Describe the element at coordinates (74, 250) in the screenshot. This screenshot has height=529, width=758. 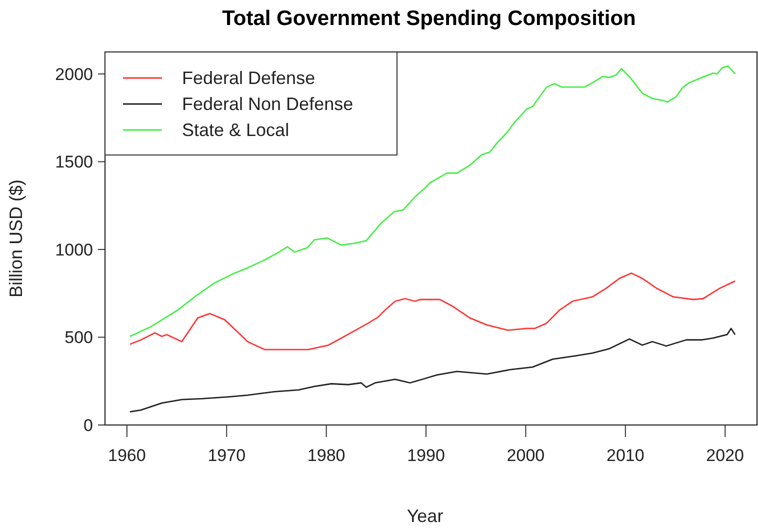
I see `y-tick-label: 1000` at that location.